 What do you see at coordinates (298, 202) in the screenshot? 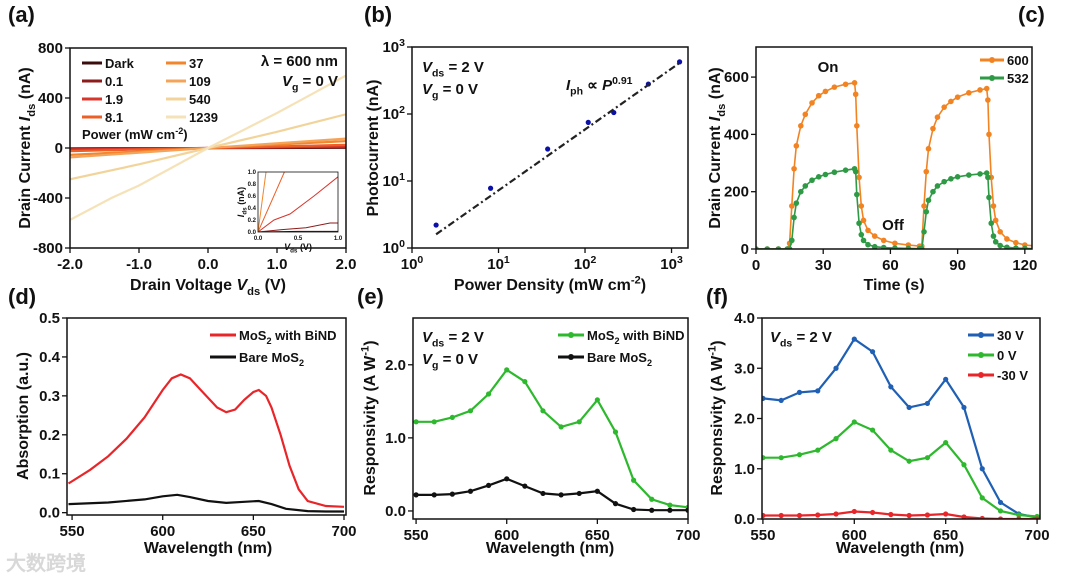
I see `inset-frame` at bounding box center [298, 202].